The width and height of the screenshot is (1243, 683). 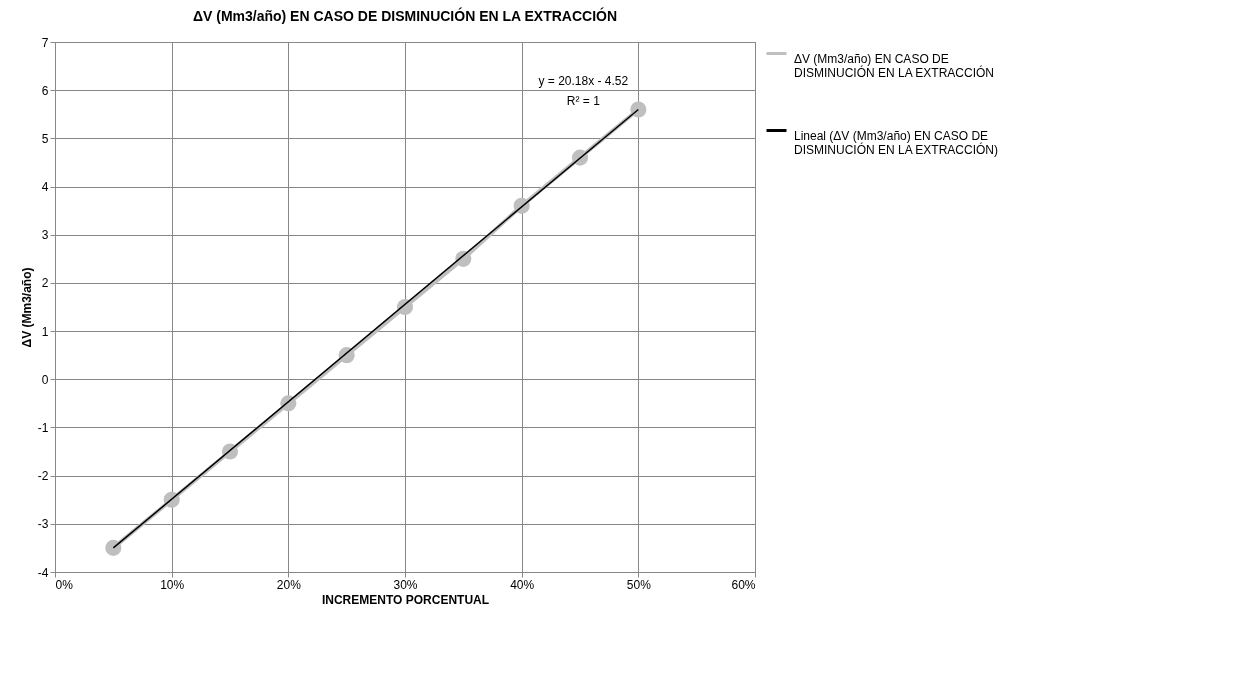 What do you see at coordinates (894, 65) in the screenshot?
I see `legend-label: ΔV (Mm3/año) EN CASO DE DISMINUCIÓN EN LA EXTRACCIÓN` at bounding box center [894, 65].